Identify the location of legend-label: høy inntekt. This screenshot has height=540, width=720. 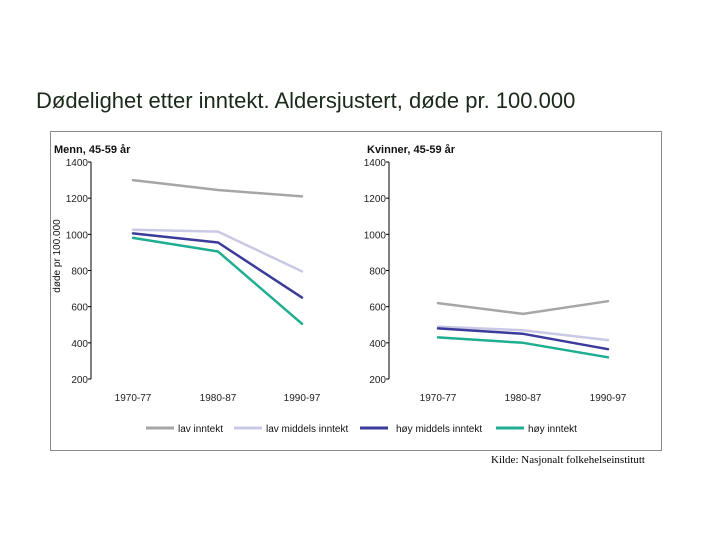
(552, 429).